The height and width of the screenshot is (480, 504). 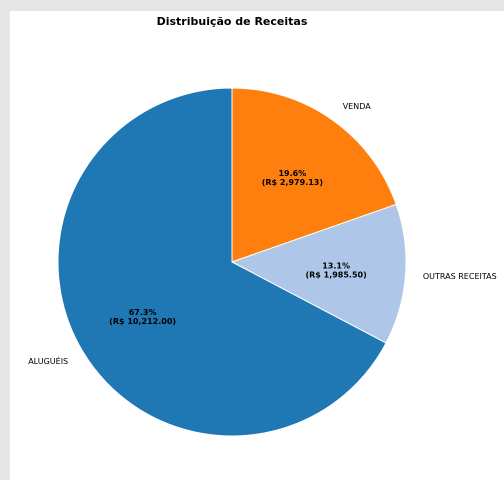 What do you see at coordinates (335, 275) in the screenshot?
I see `slice-amount-outras-receitas: (R$ 1,985.50)` at bounding box center [335, 275].